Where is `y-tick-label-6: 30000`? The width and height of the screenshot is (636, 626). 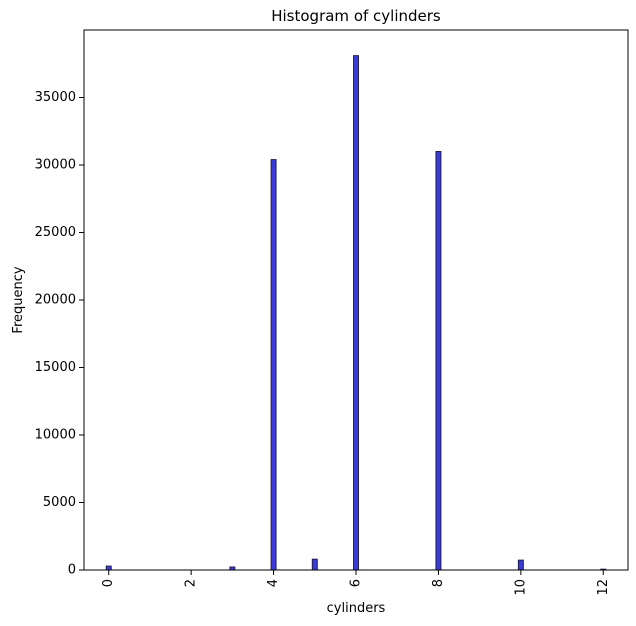 y-tick-label-6: 30000 is located at coordinates (55, 165).